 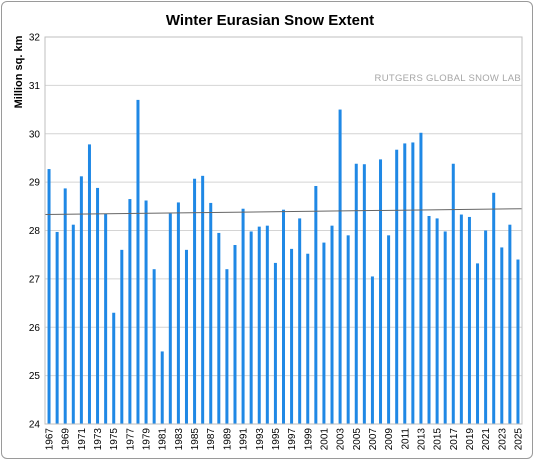 I want to click on x-tick-label: 2017, so click(x=454, y=439).